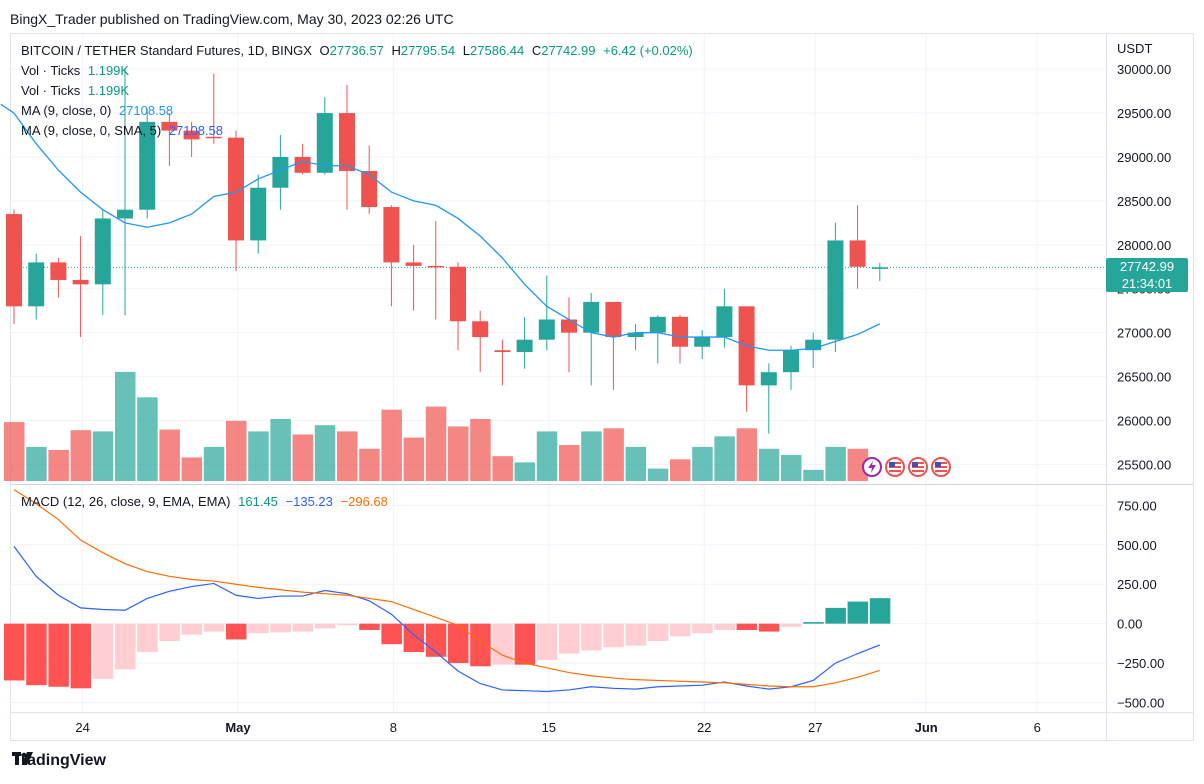 This screenshot has height=784, width=1204. Describe the element at coordinates (59, 761) in the screenshot. I see `footer-brand: TradingView` at that location.